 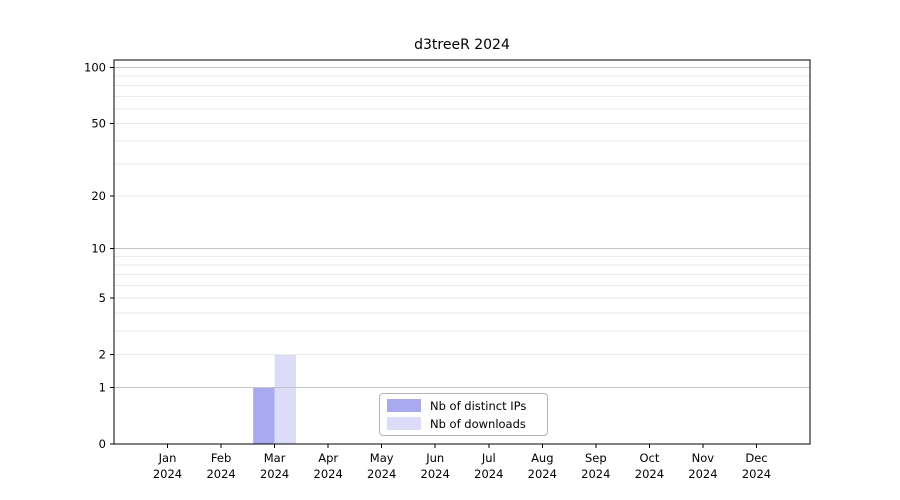 I want to click on x-tick-label-month: Apr, so click(x=328, y=458).